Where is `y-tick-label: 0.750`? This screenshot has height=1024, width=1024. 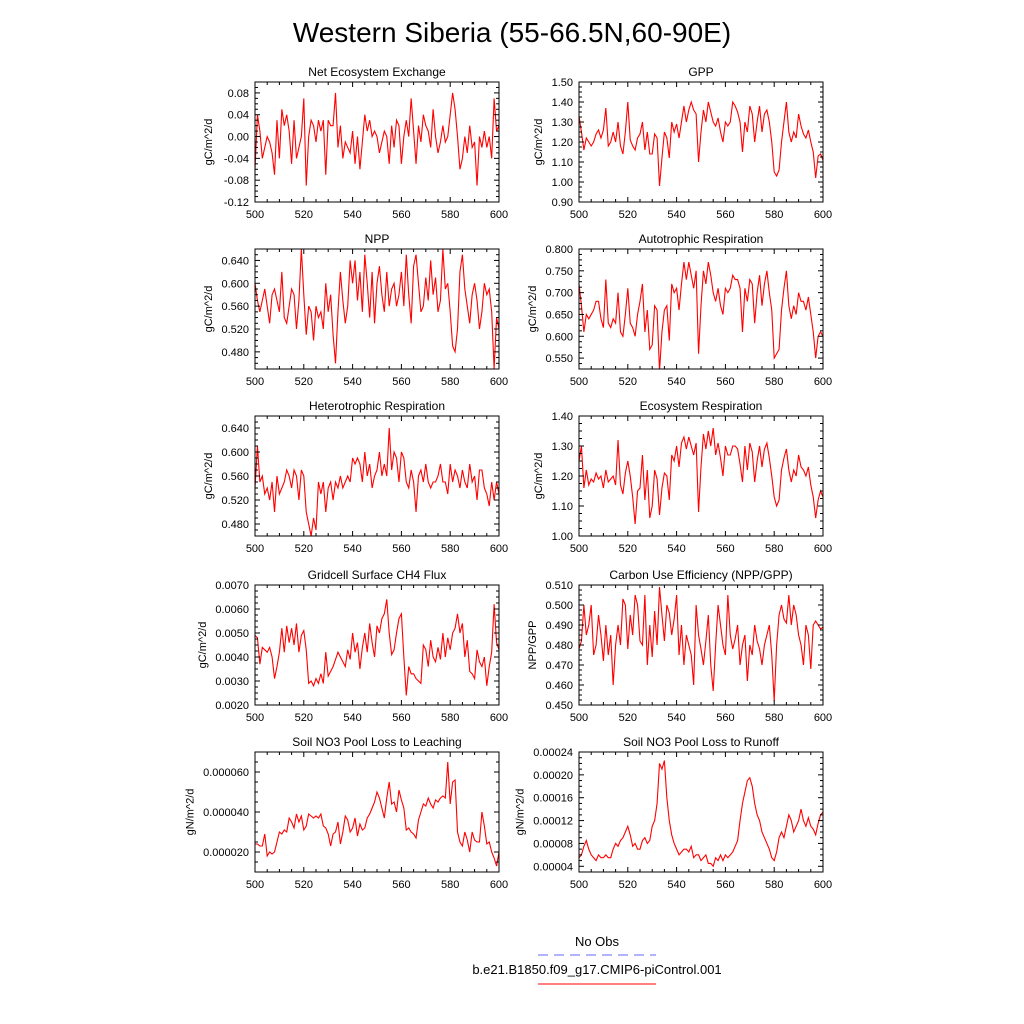 y-tick-label: 0.750 is located at coordinates (559, 272).